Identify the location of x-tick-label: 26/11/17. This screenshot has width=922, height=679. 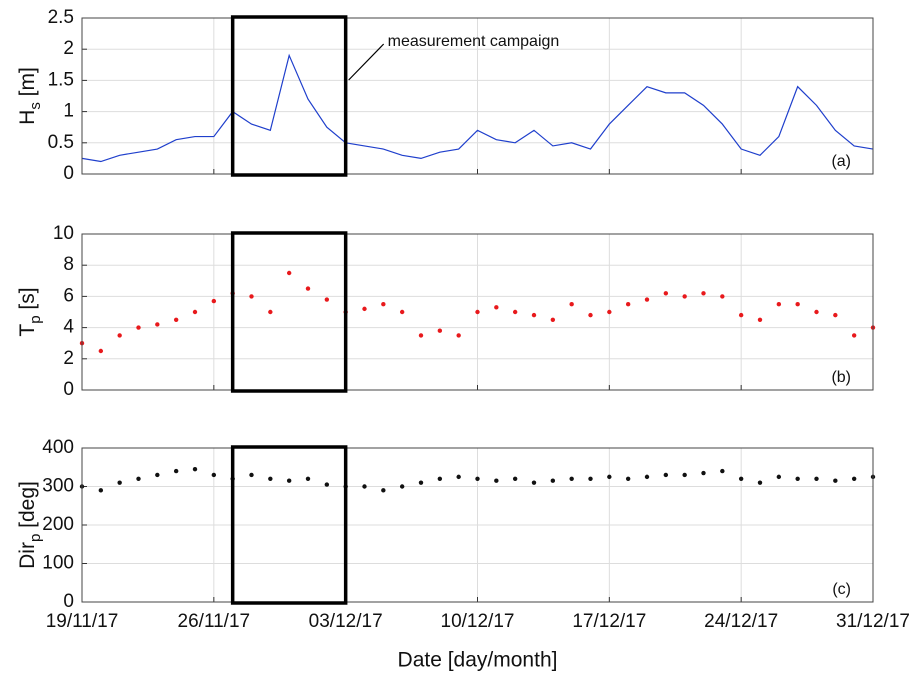
(214, 621).